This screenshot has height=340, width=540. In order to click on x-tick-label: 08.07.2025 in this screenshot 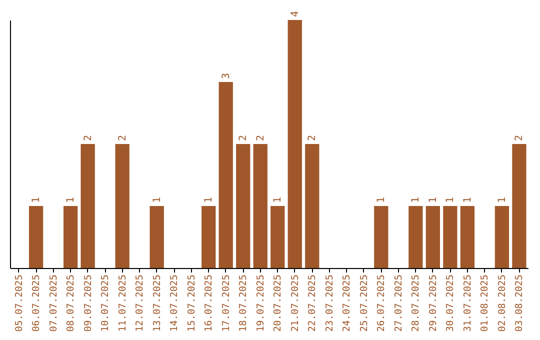, I will do `click(71, 303)`.